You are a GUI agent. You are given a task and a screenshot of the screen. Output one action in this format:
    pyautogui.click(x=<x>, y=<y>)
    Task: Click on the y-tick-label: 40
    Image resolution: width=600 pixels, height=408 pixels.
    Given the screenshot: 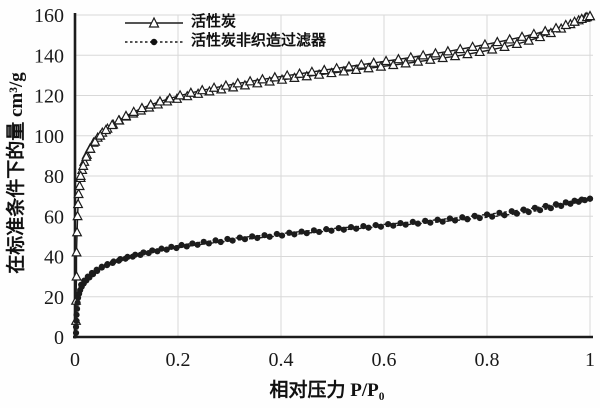 What is the action you would take?
    pyautogui.click(x=54, y=258)
    